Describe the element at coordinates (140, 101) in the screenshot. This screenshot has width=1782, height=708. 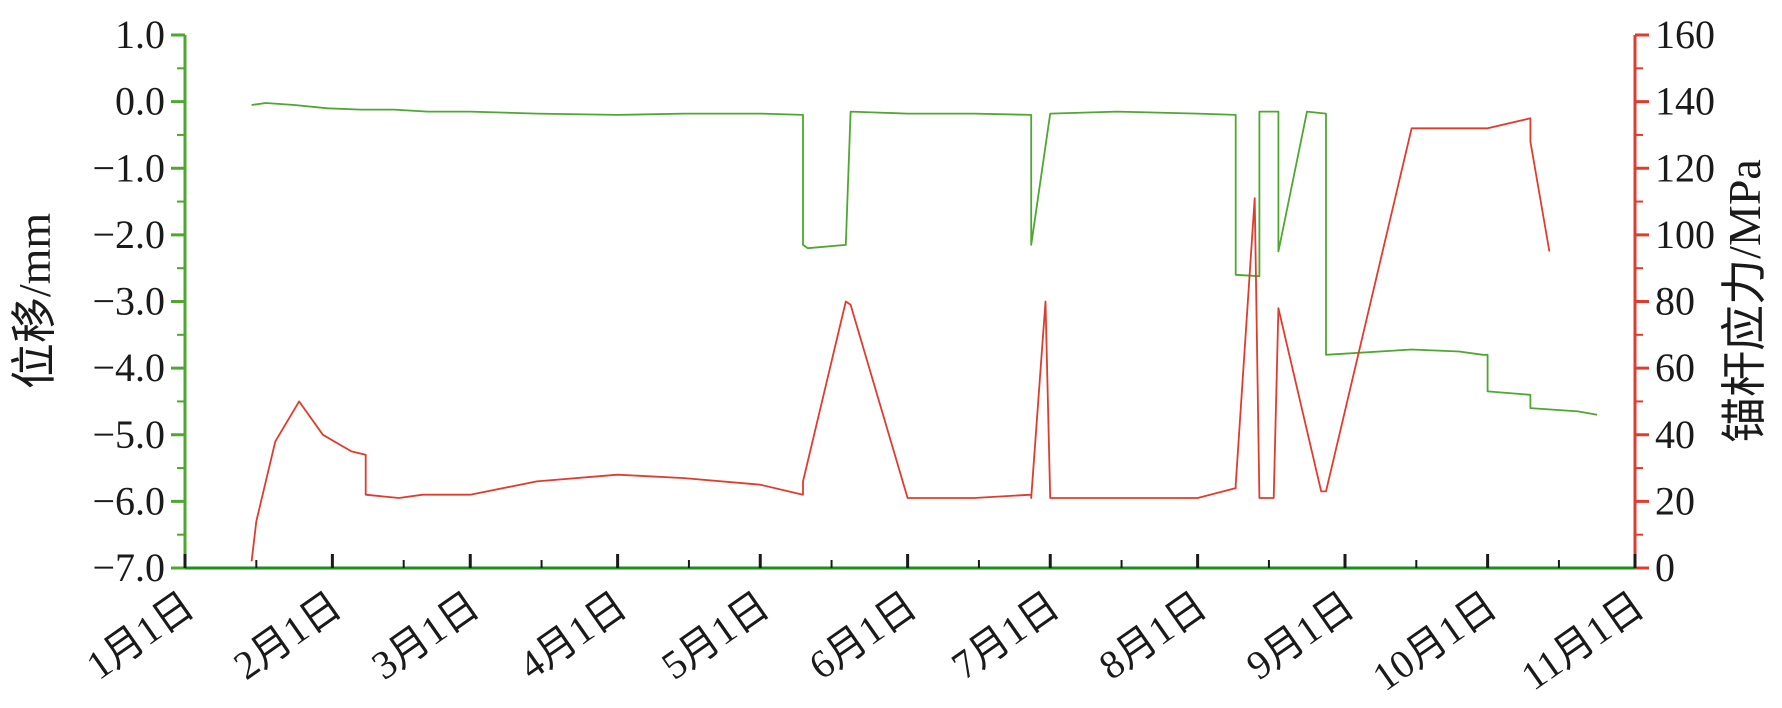
I see `left-y-tick-label: 0.0` at that location.